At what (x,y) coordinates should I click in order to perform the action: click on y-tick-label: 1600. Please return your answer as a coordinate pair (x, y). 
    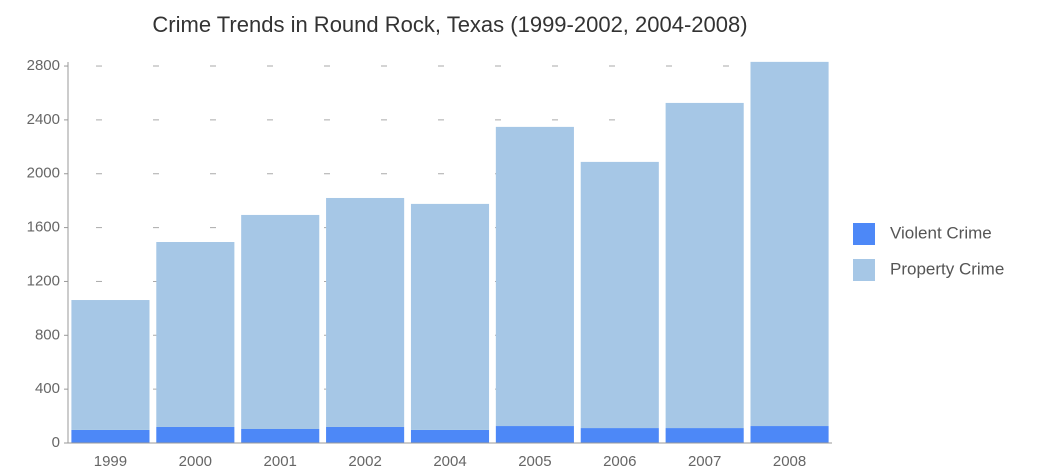
    Looking at the image, I should click on (43, 227).